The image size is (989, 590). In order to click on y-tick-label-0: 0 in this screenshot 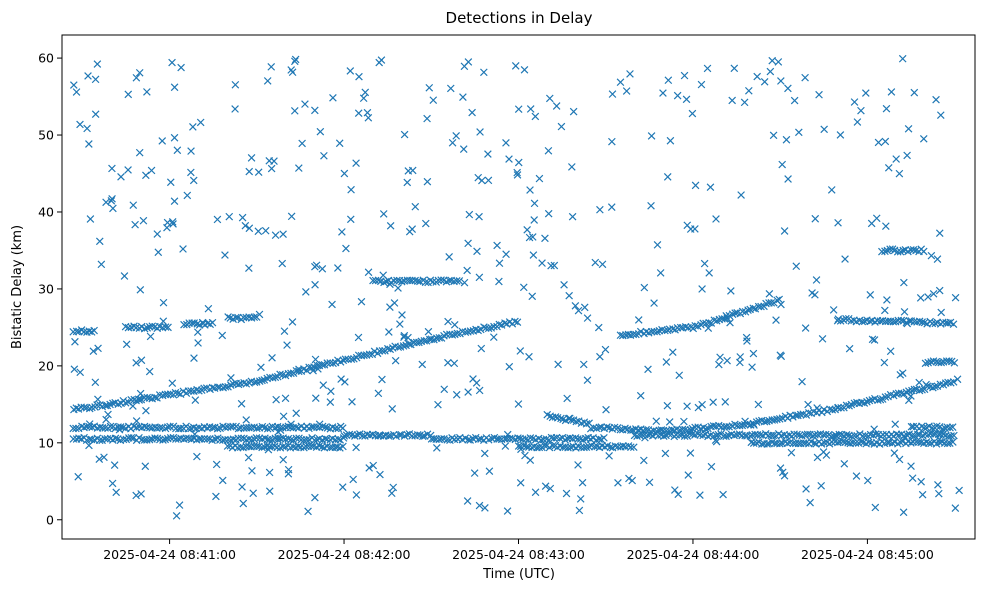, I will do `click(50, 519)`.